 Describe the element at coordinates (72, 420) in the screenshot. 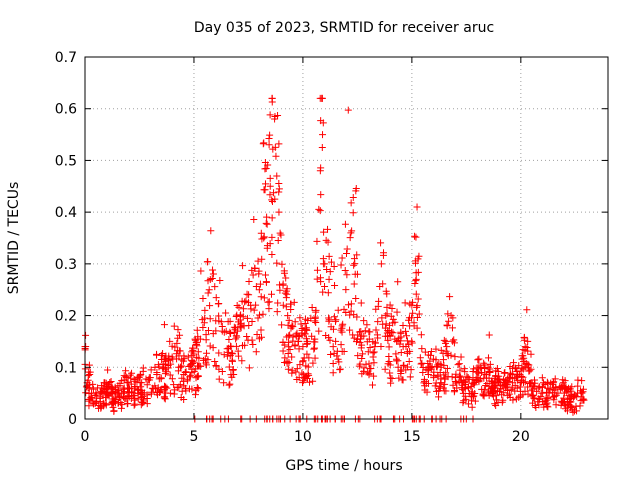

I see `y-tick-label: 0` at that location.